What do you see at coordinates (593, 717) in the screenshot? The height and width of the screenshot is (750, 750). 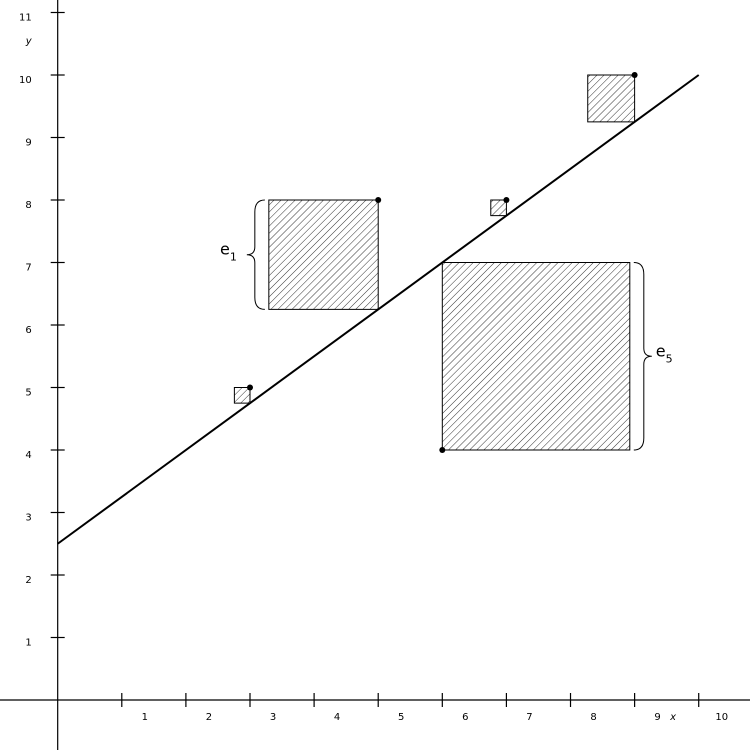 I see `x-tick-label: 8` at bounding box center [593, 717].